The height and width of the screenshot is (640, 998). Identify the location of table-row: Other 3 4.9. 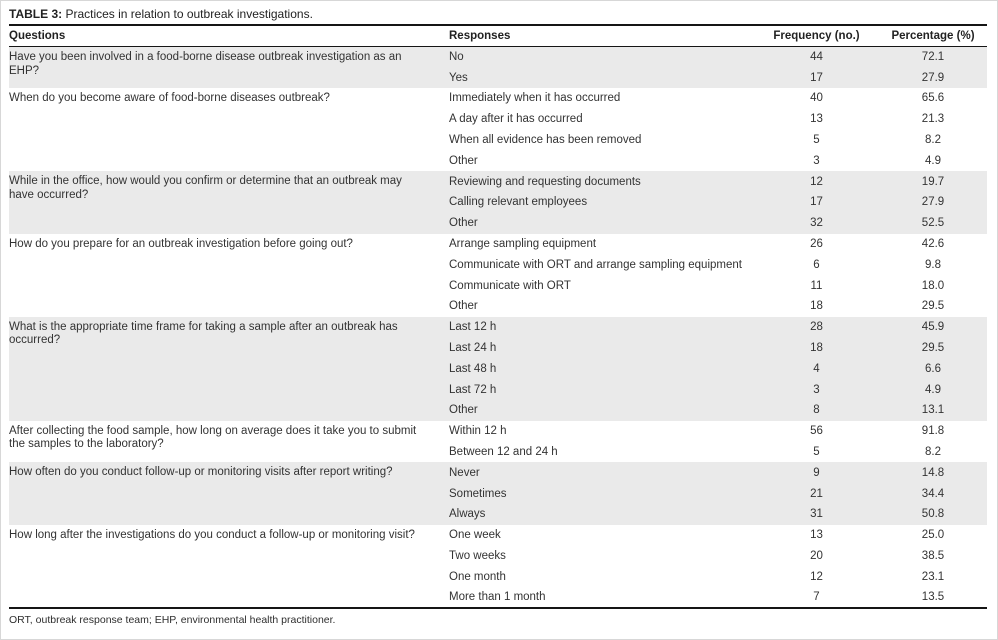
(498, 160).